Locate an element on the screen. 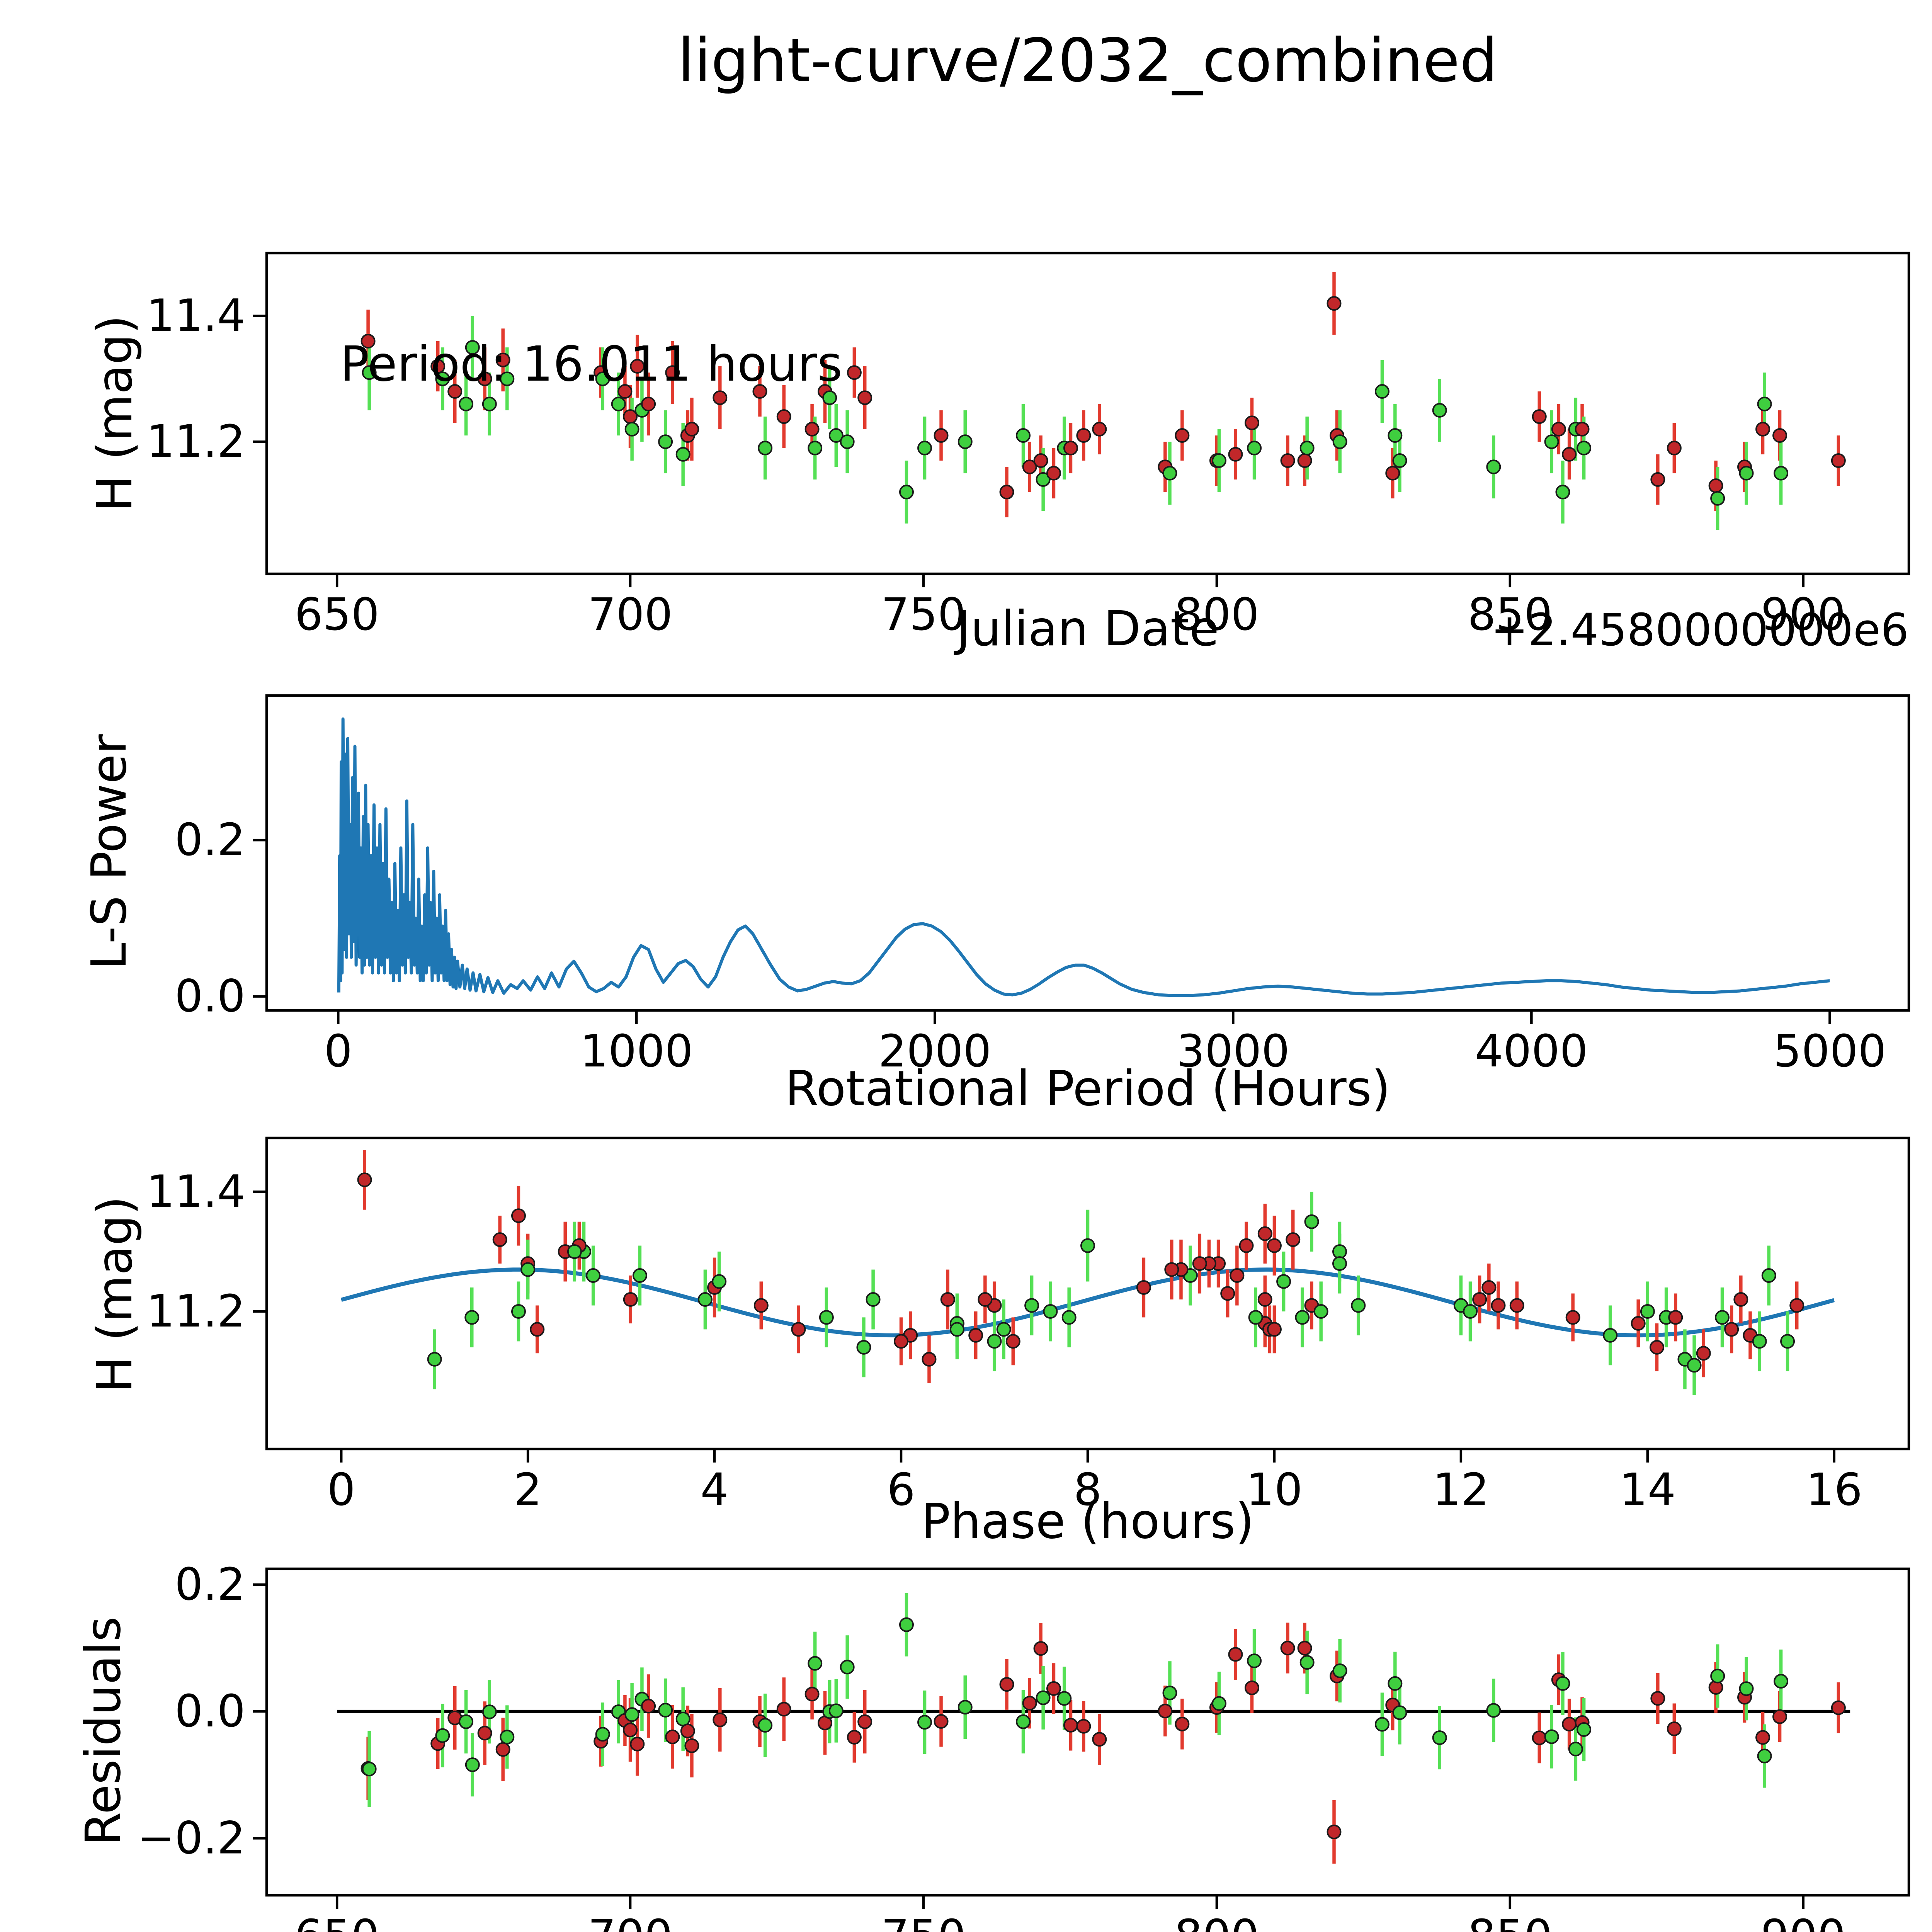 This screenshot has height=1932, width=1932. x-tick-label: 4000 is located at coordinates (1532, 1051).